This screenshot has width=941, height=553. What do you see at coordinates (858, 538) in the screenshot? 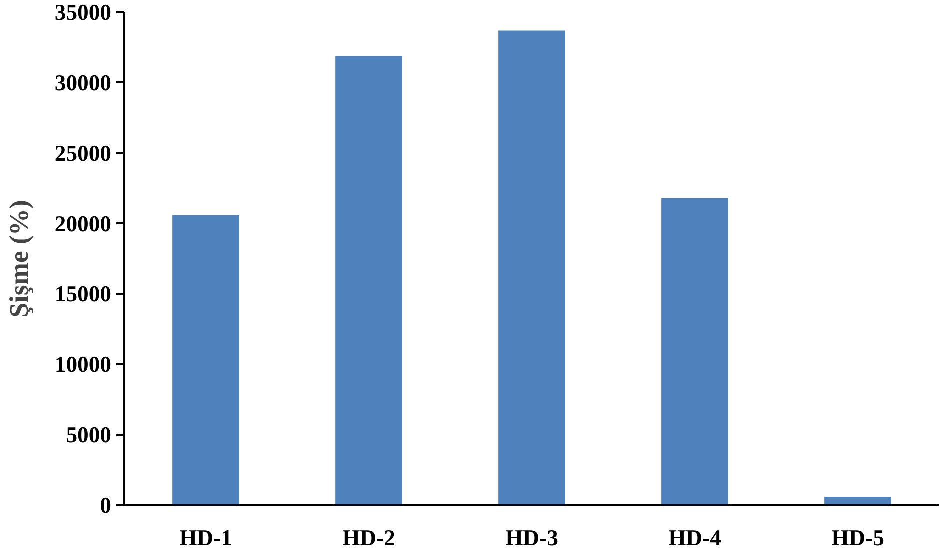
I see `x-tick-label: HD-5` at bounding box center [858, 538].